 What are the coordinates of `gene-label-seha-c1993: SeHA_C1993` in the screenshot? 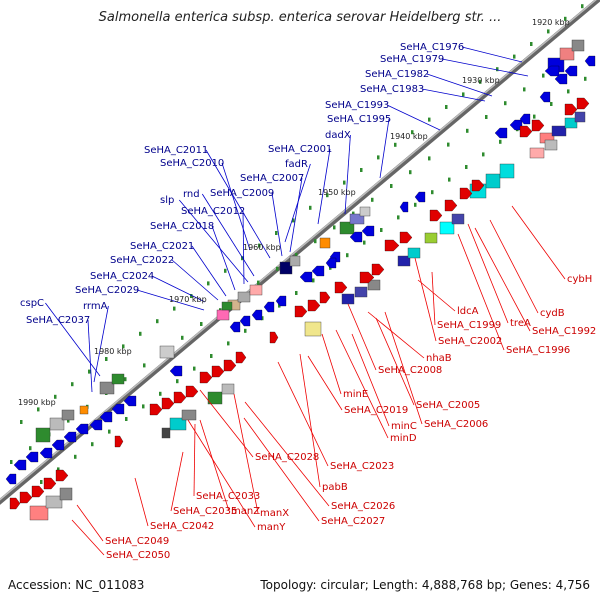 It's located at (357, 105).